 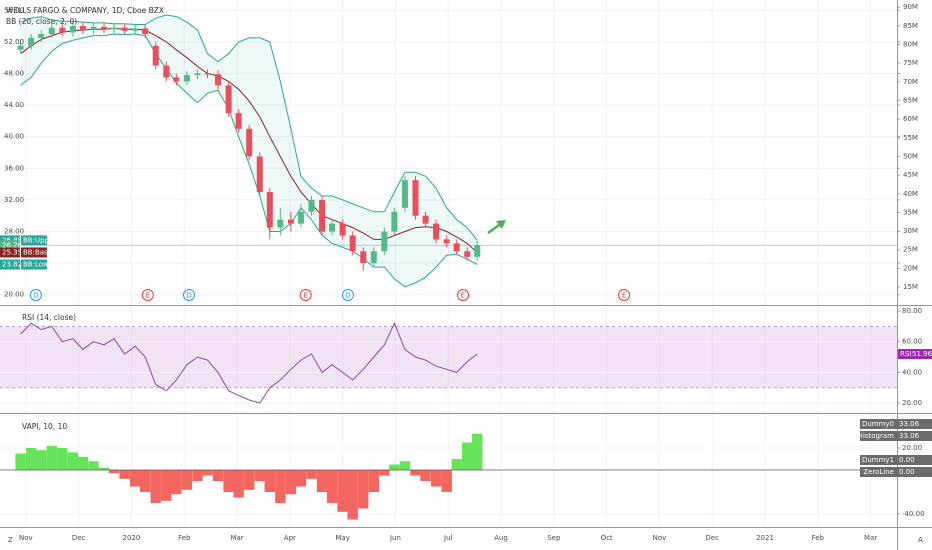 What do you see at coordinates (501, 538) in the screenshot?
I see `x-tick-label: Aug` at bounding box center [501, 538].